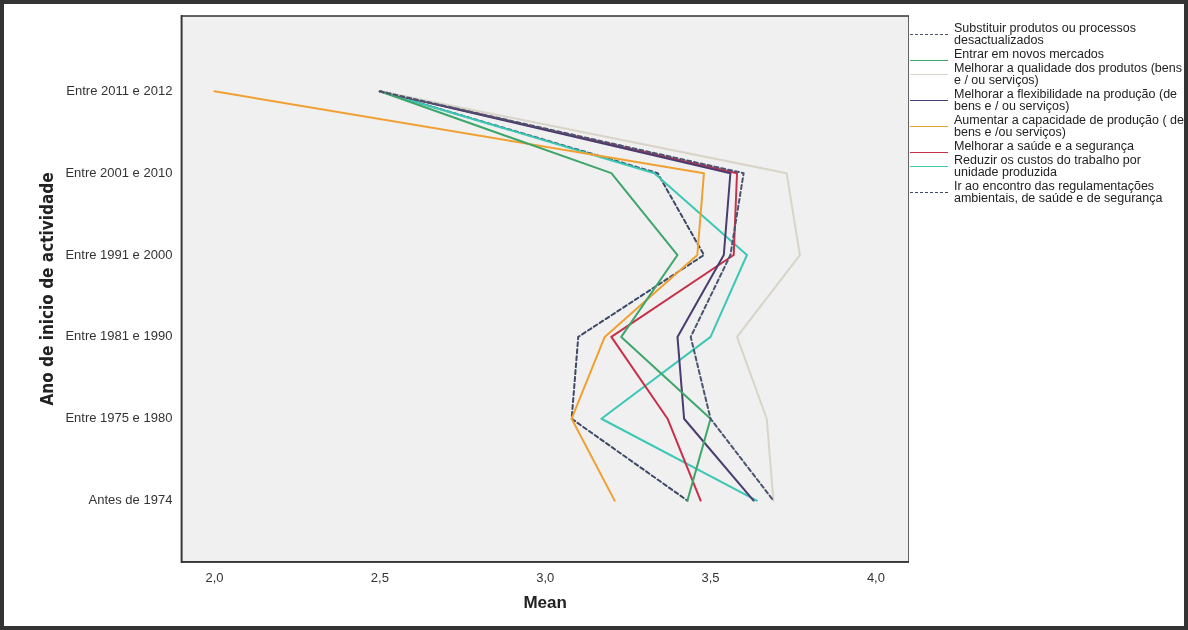  Describe the element at coordinates (119, 172) in the screenshot. I see `y-tick-label: Entre 2001 e 2010` at that location.